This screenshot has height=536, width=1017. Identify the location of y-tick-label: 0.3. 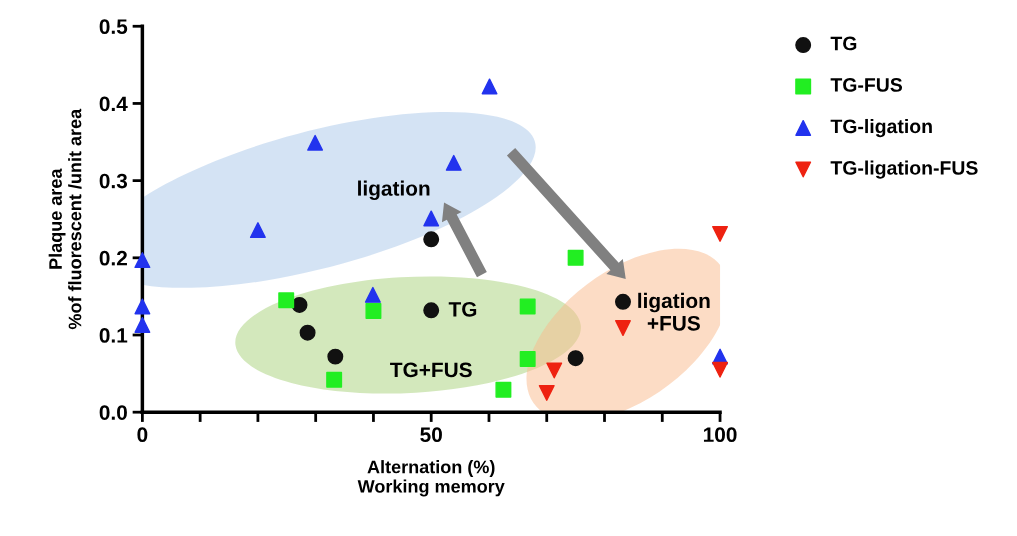
(113, 181).